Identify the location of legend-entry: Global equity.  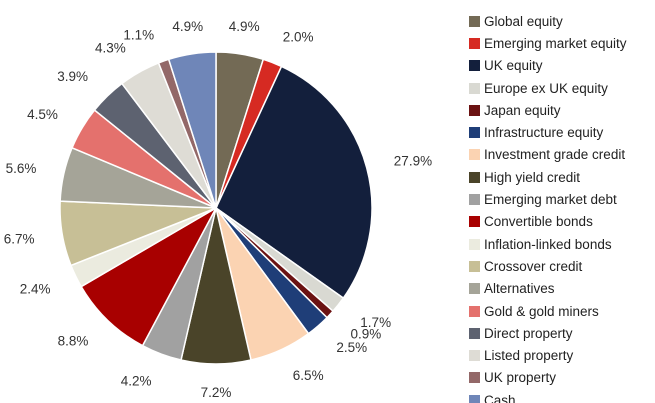
(562, 21).